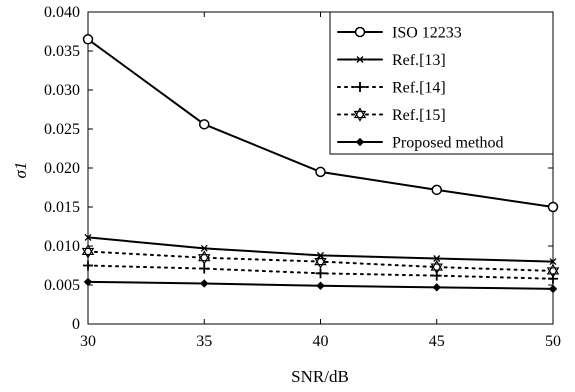 The height and width of the screenshot is (392, 575). I want to click on legend-box, so click(441, 83).